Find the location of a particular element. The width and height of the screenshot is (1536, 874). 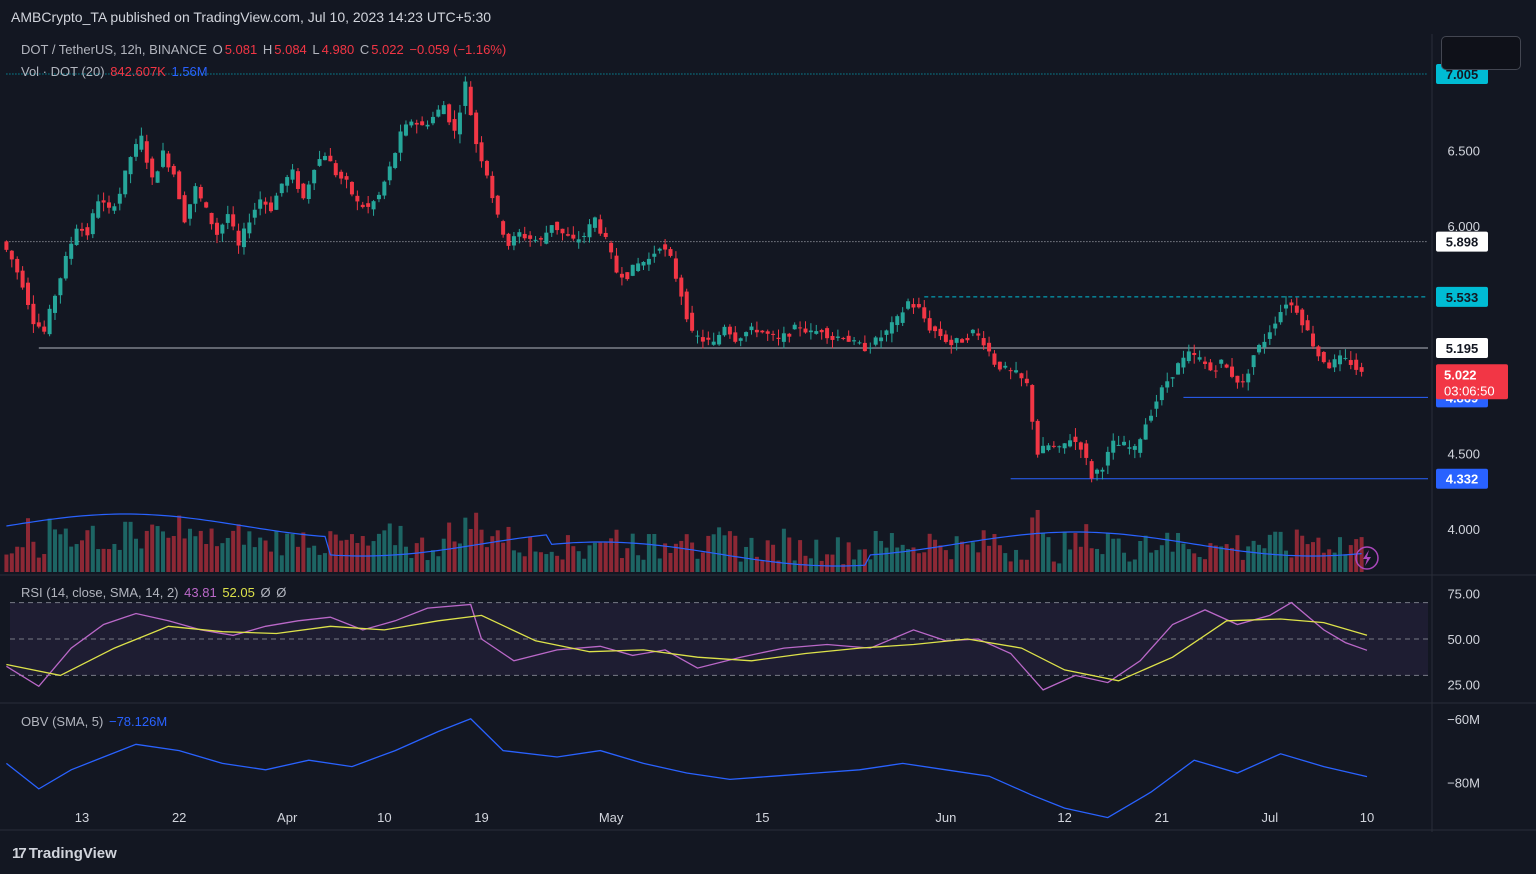

current-price-badge is located at coordinates (1472, 382).